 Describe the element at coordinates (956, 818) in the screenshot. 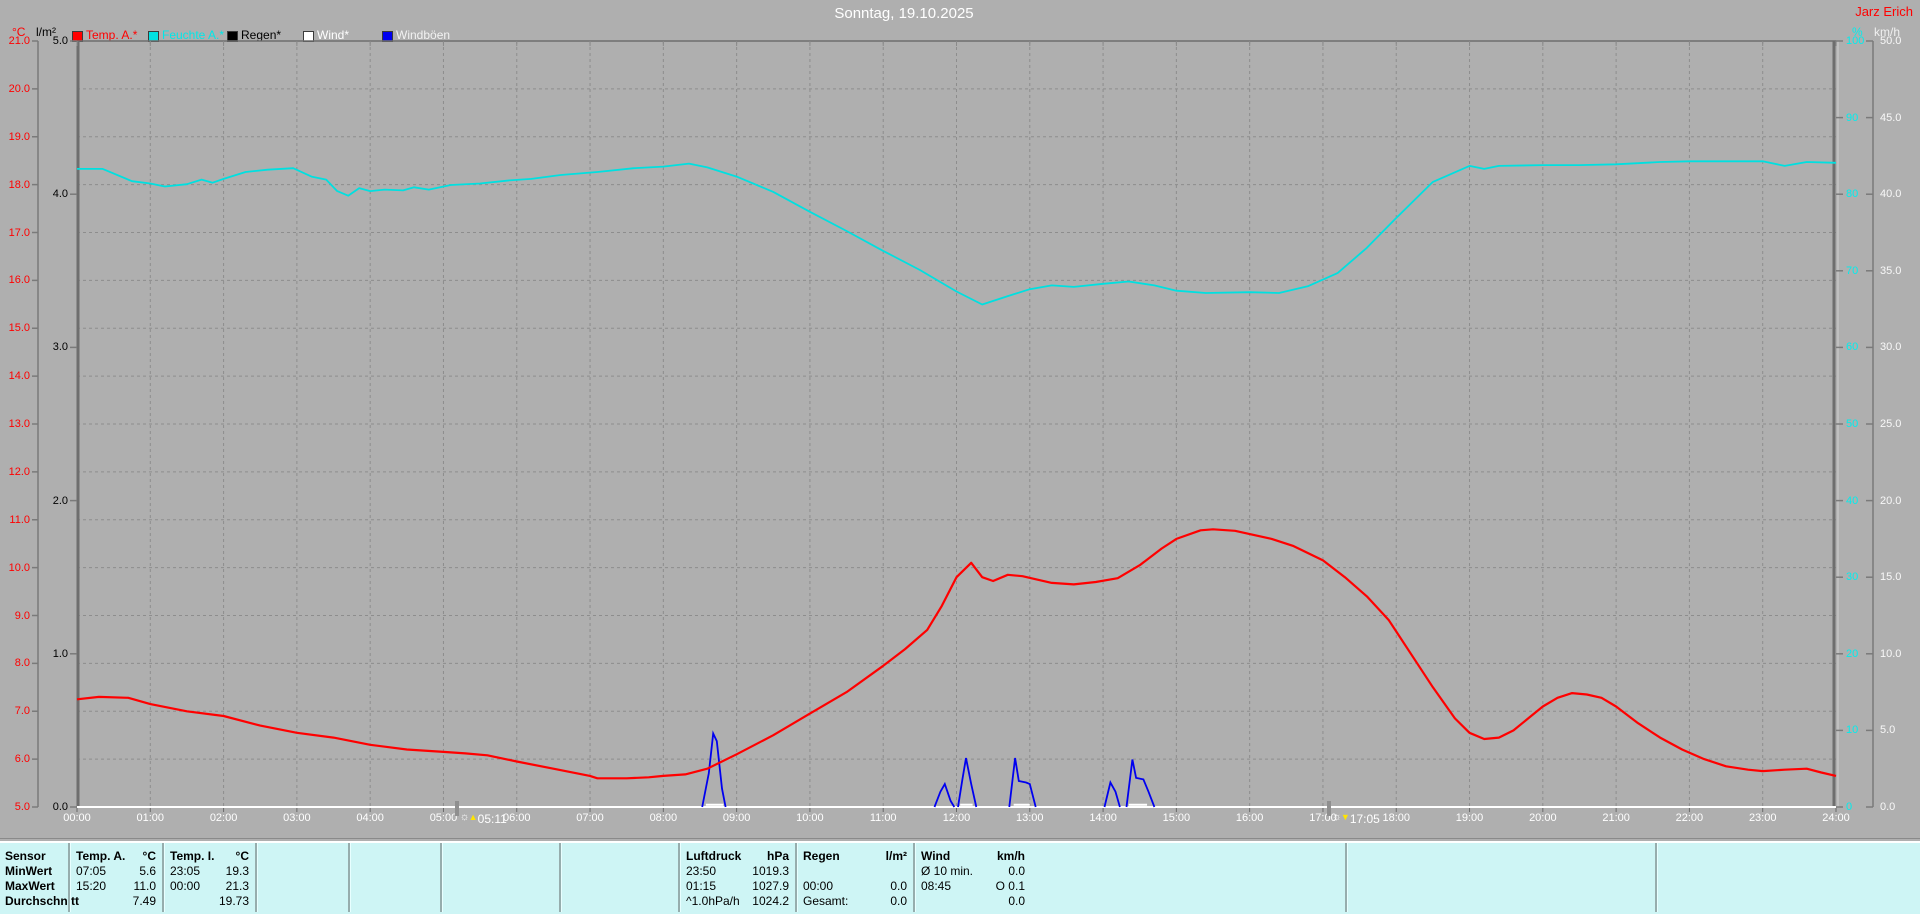

I see `x-axis-label: 12:00` at that location.